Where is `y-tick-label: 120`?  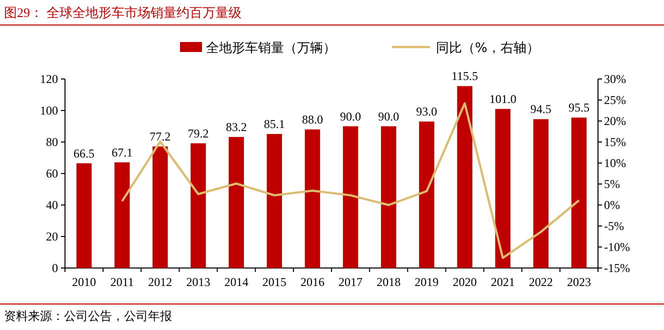
y-tick-label: 120 is located at coordinates (49, 79).